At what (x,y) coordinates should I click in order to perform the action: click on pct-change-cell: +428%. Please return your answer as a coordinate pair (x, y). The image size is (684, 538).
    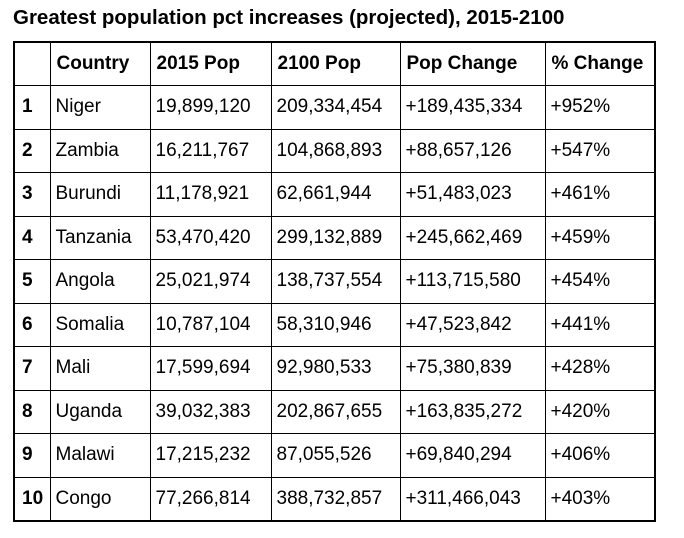
    Looking at the image, I should click on (600, 368).